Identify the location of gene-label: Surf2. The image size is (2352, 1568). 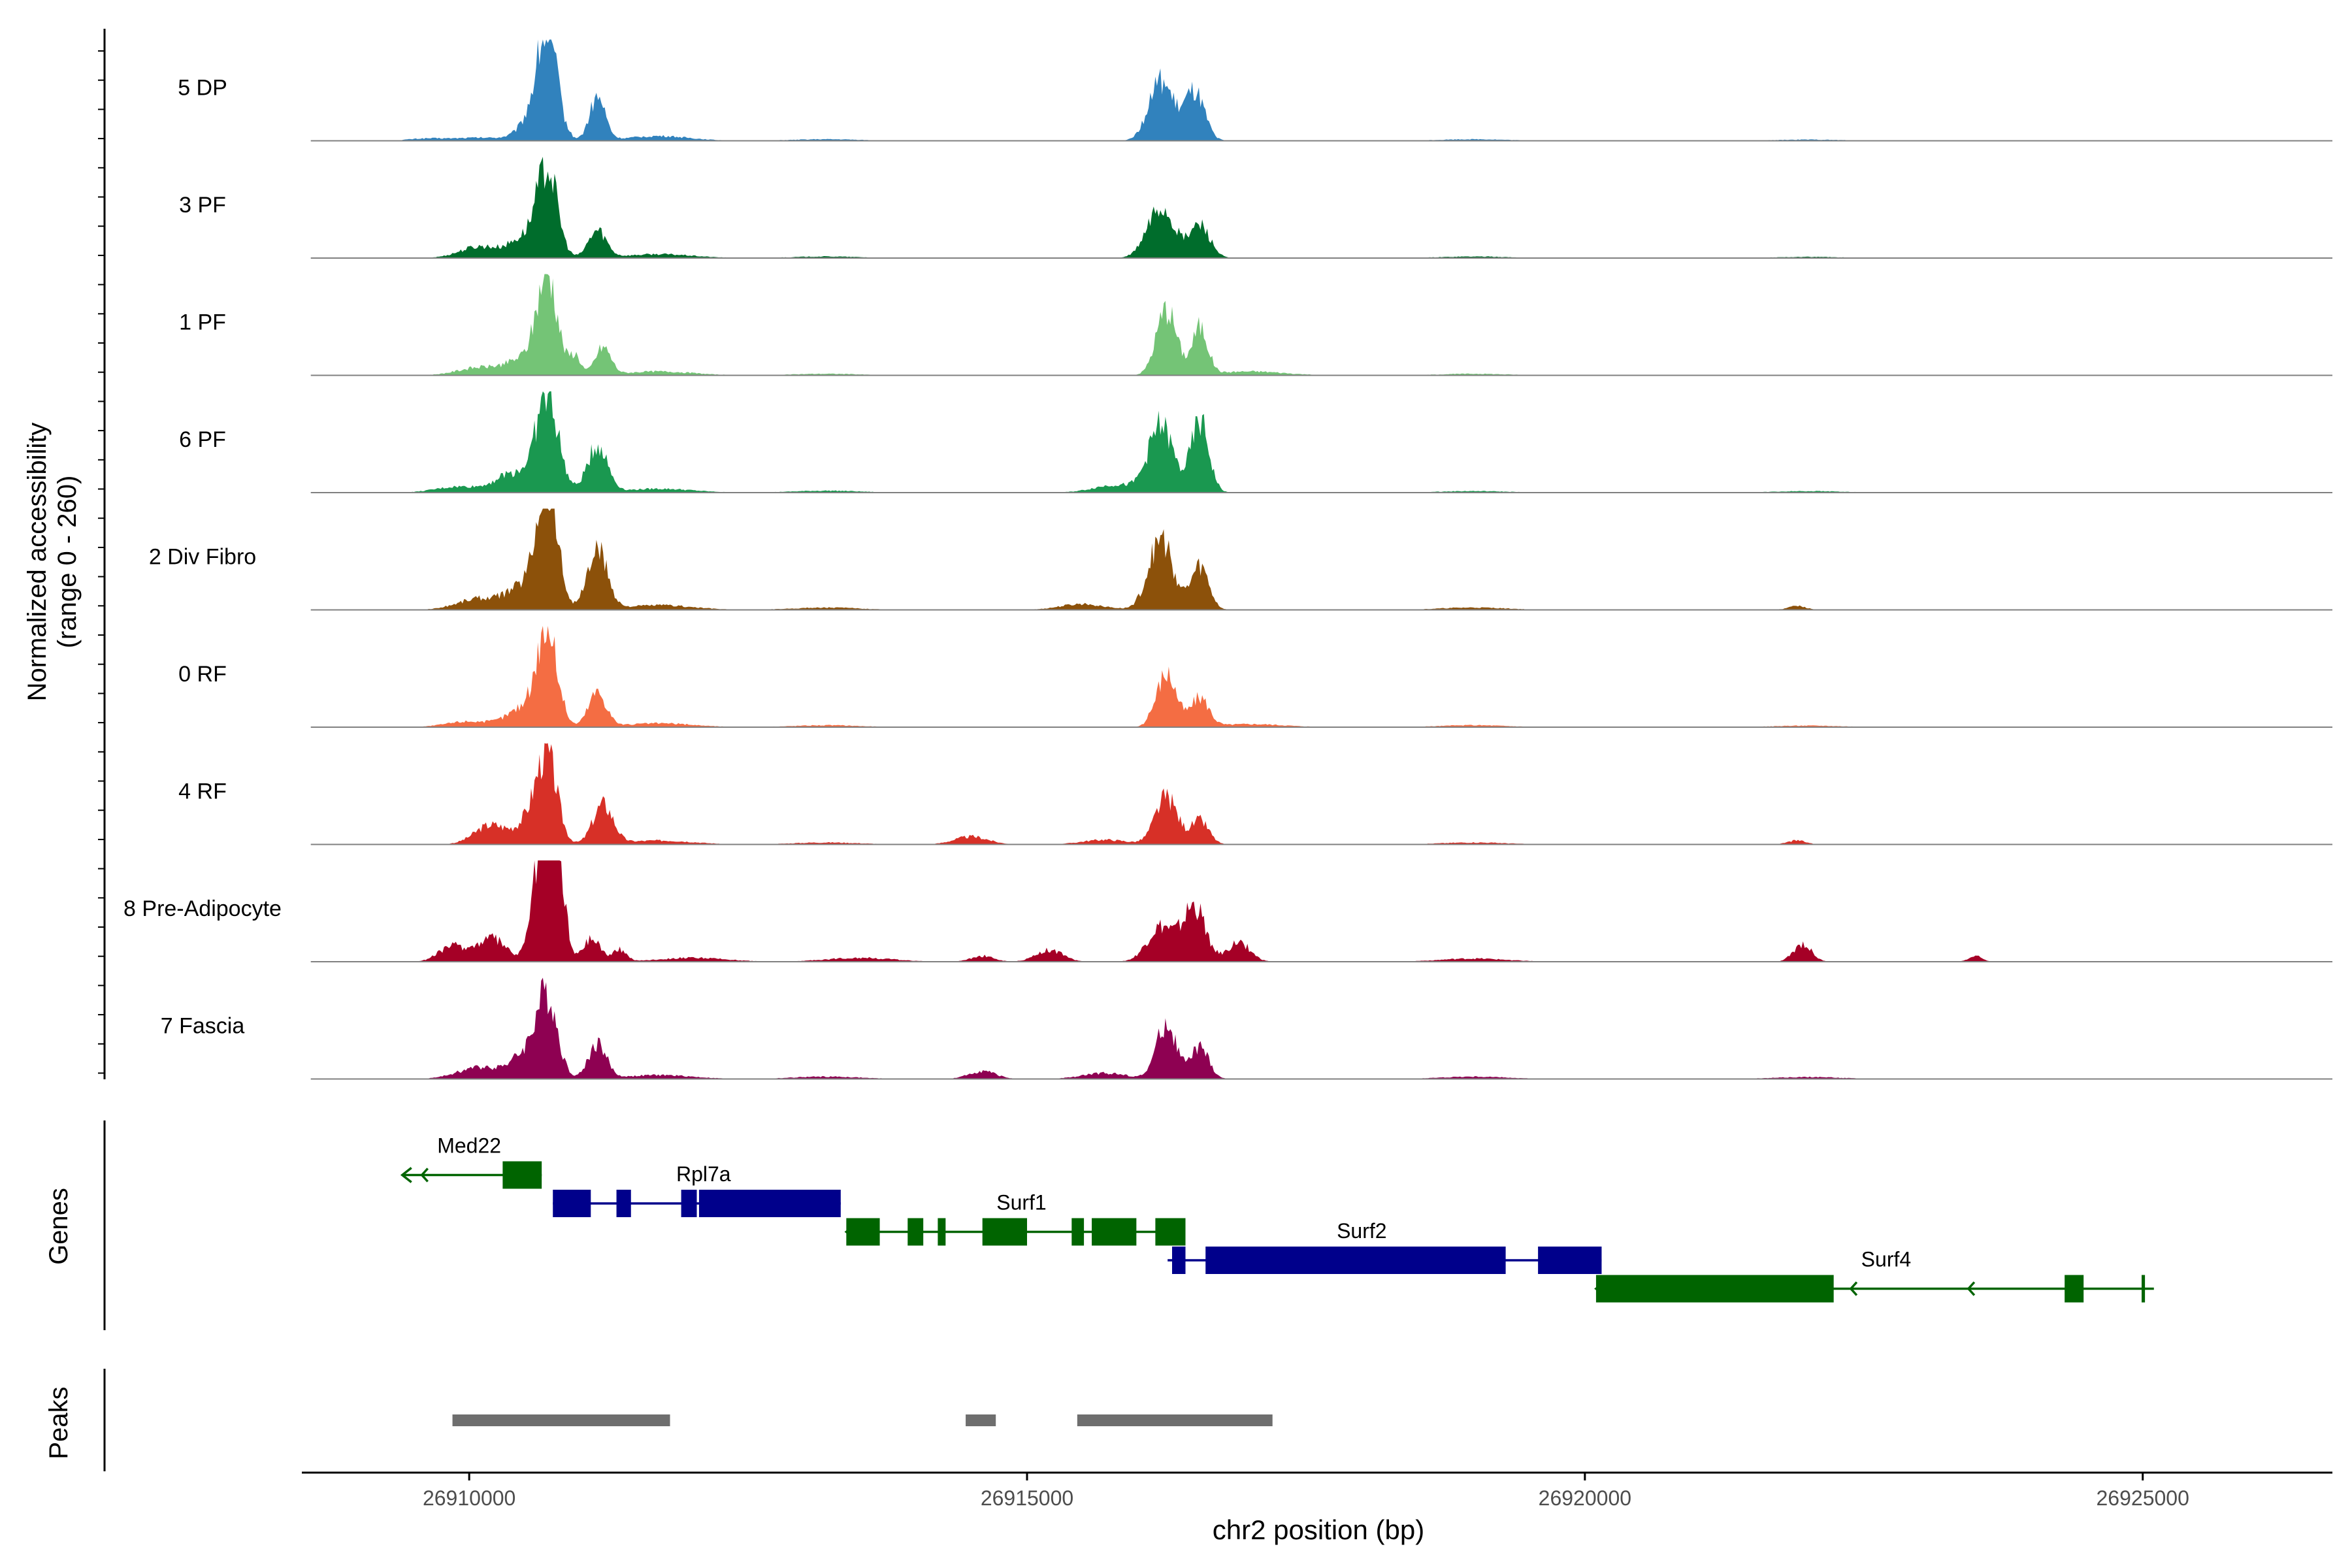
(1361, 1231).